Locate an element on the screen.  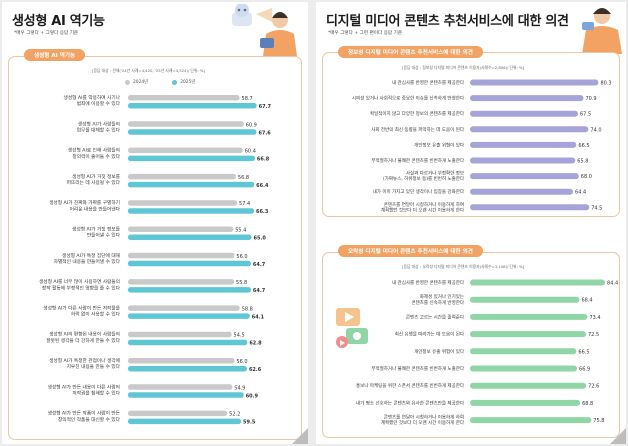
category-label: 생성형 AI가 만든 작품이 사람이 만든 창의적인 작품을 대신할 수 있다 is located at coordinates (84, 416).